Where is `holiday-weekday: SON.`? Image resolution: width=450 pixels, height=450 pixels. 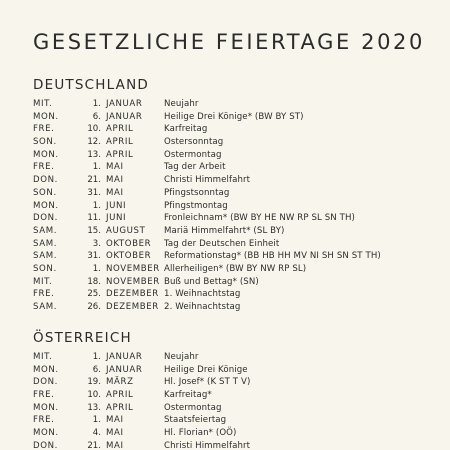 holiday-weekday: SON. is located at coordinates (45, 192).